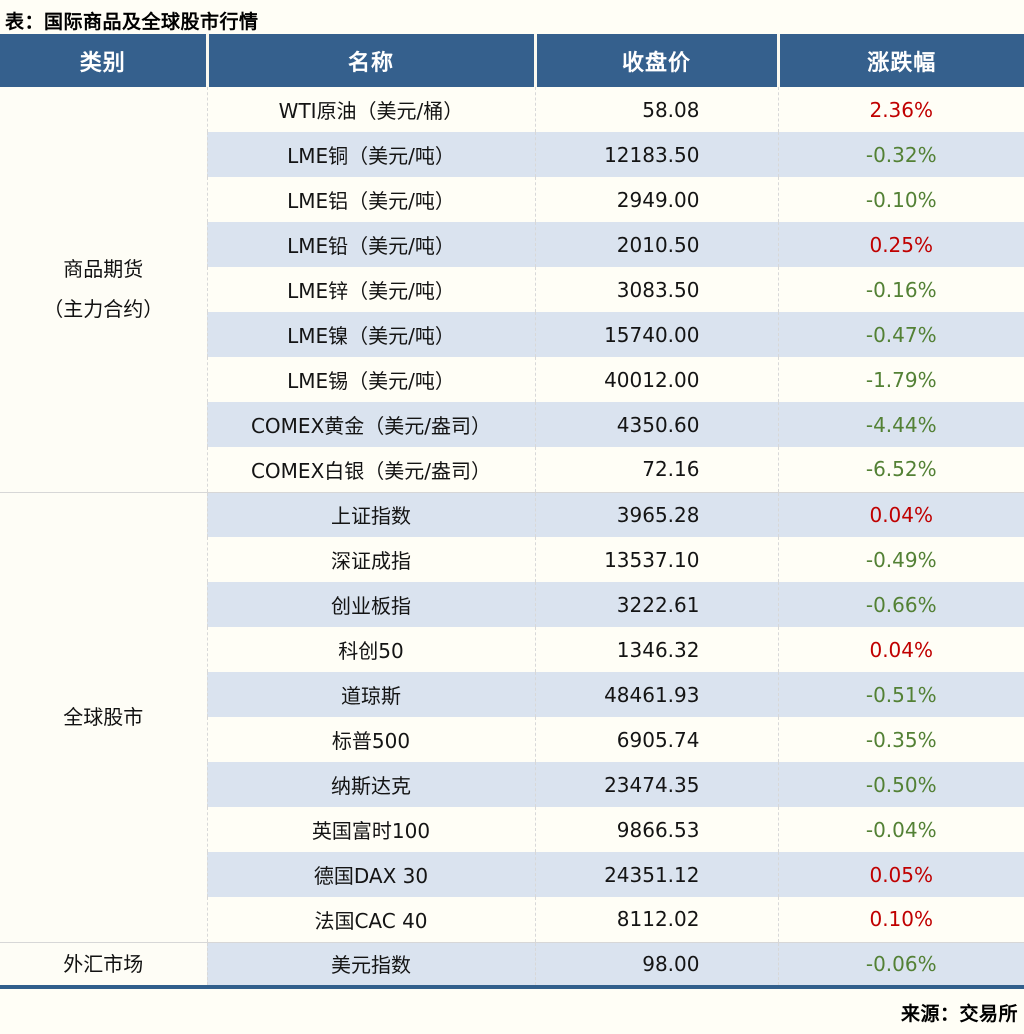 This screenshot has width=1024, height=1034. I want to click on change-percent: -0.47%, so click(900, 334).